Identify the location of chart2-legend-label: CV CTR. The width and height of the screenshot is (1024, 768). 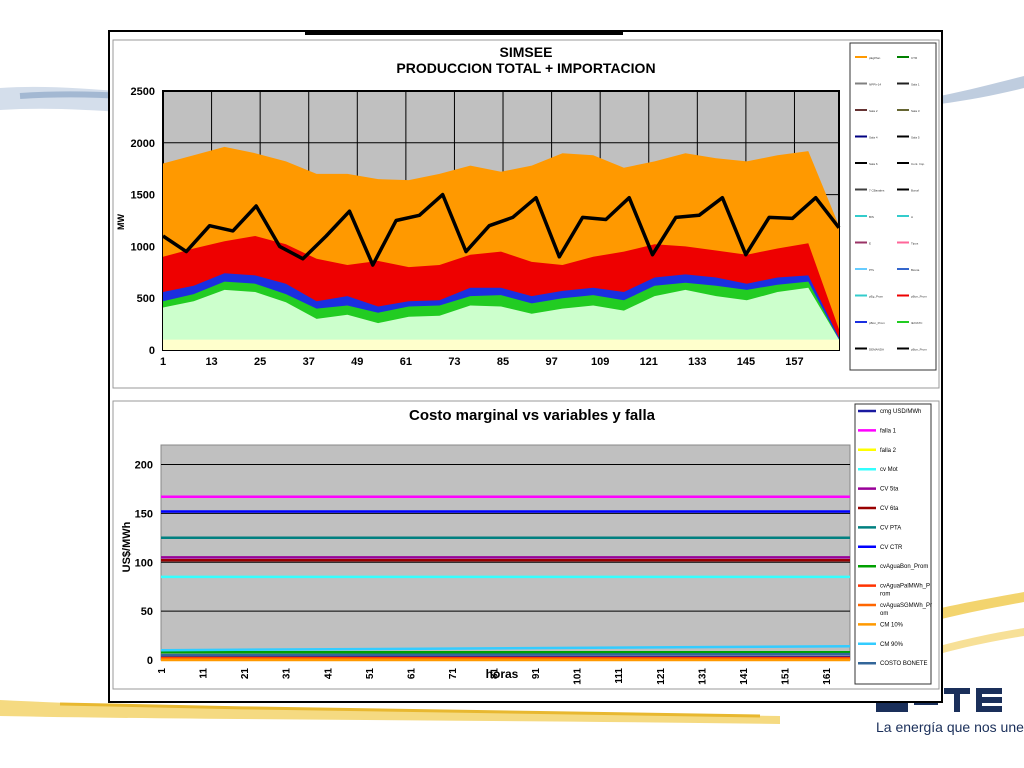
(891, 548).